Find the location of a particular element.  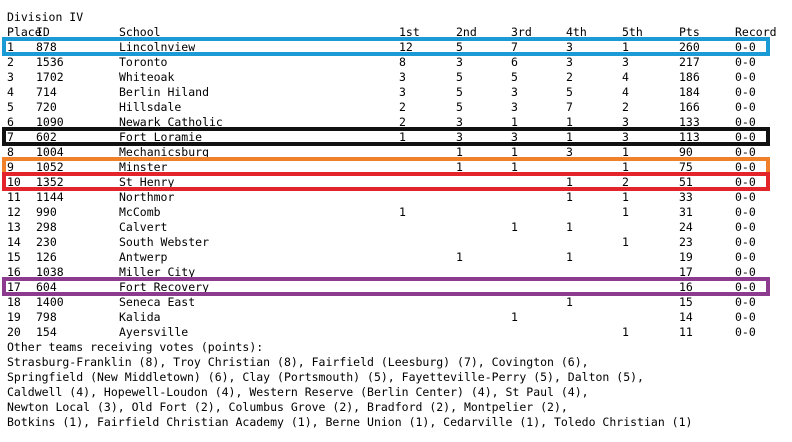

table-row: 18 1400 Seneca East 1 15 0-0 is located at coordinates (396, 302).